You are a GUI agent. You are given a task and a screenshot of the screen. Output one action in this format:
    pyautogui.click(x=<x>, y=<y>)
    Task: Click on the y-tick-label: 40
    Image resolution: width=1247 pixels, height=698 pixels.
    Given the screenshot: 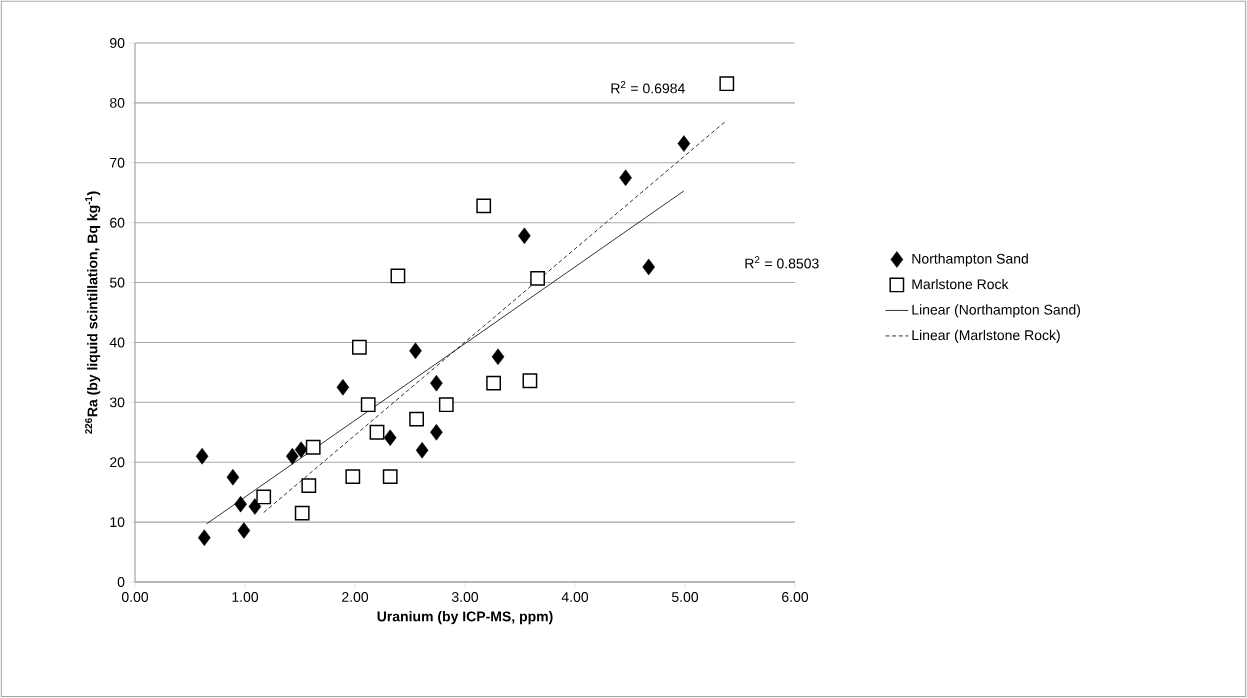 What is the action you would take?
    pyautogui.click(x=117, y=342)
    